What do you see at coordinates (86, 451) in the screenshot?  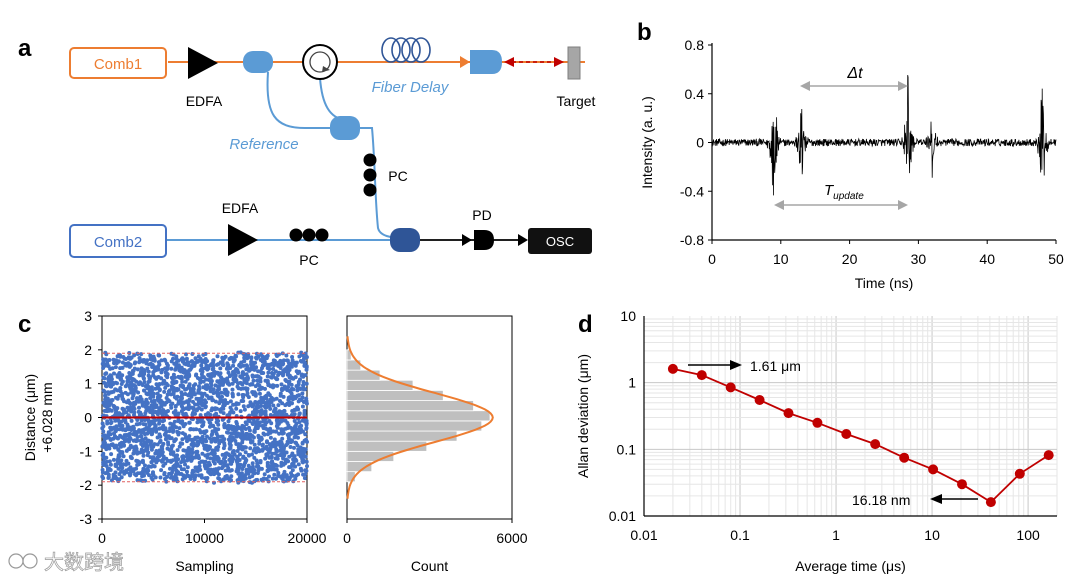 I see `c-y-tick-label: -1` at bounding box center [86, 451].